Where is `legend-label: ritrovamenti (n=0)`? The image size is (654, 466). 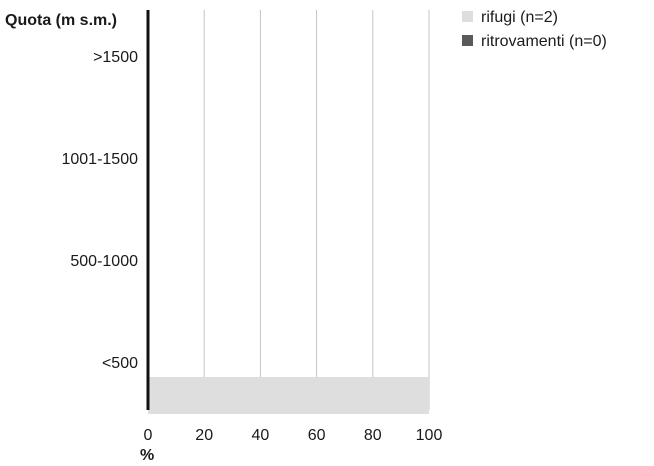 legend-label: ritrovamenti (n=0) is located at coordinates (544, 41).